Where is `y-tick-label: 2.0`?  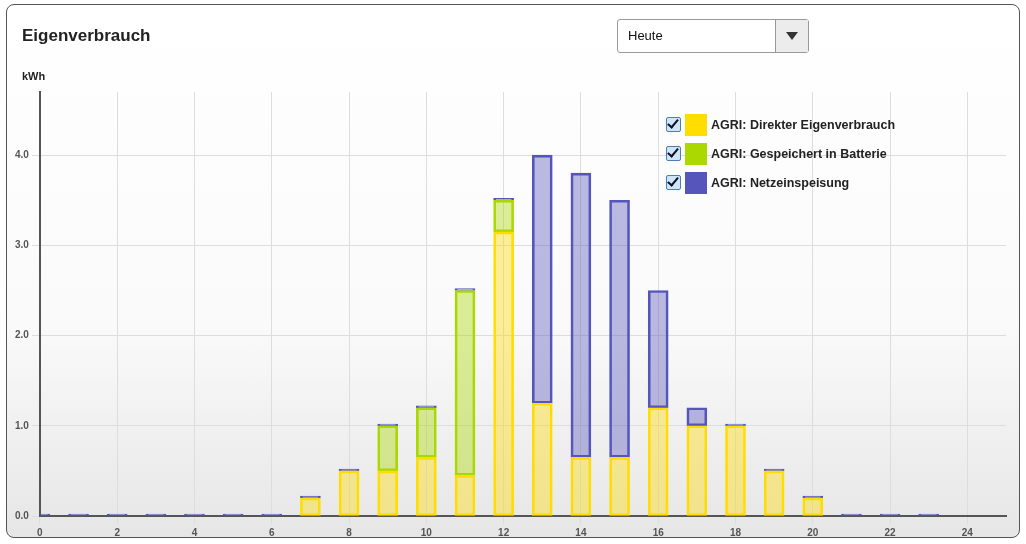 y-tick-label: 2.0 is located at coordinates (22, 335).